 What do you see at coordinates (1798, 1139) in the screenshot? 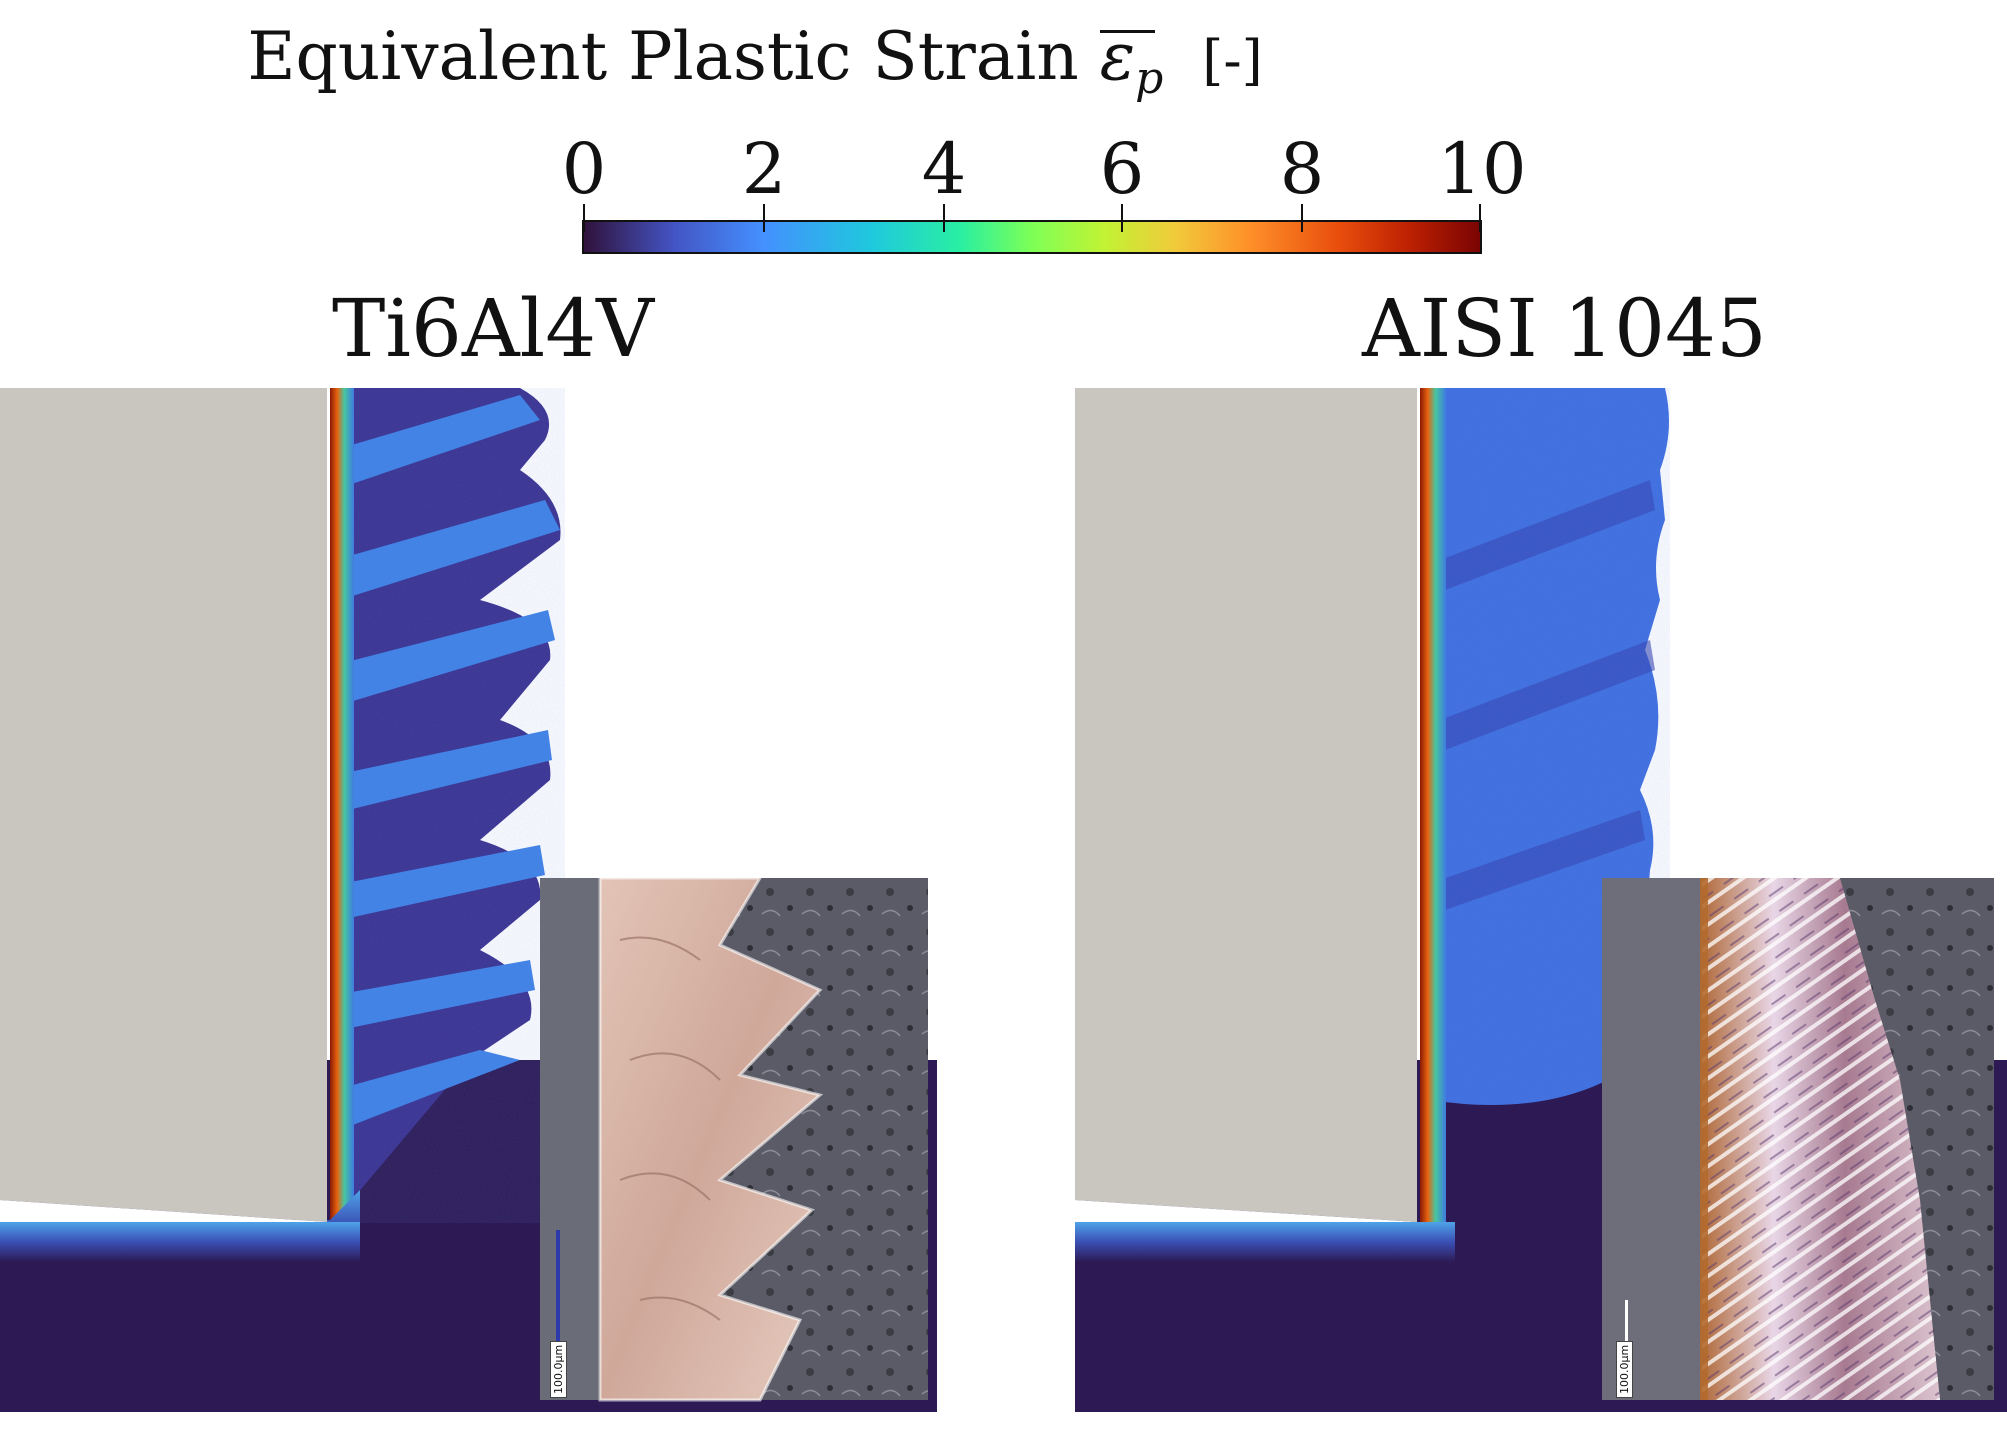
I see `micrograph-aisi` at bounding box center [1798, 1139].